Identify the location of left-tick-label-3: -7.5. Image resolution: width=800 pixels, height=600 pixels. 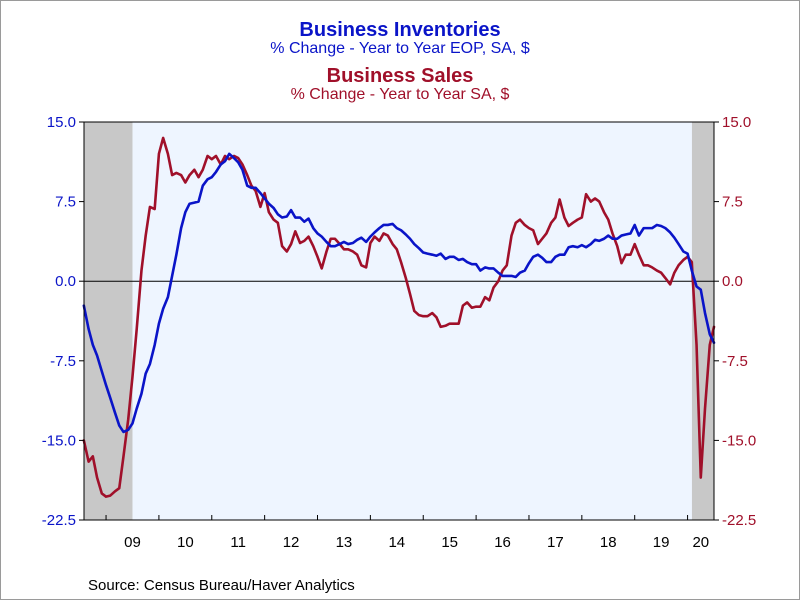
(63, 361).